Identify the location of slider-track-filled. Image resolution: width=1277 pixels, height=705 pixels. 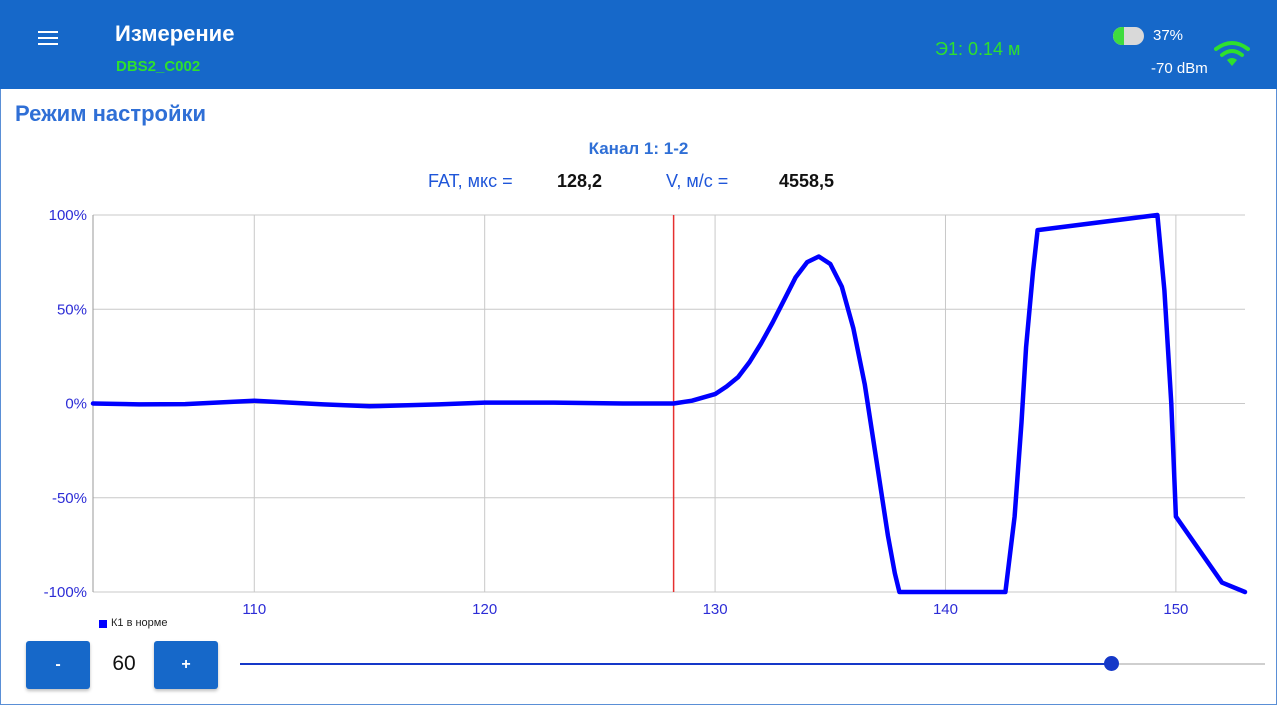
(676, 664).